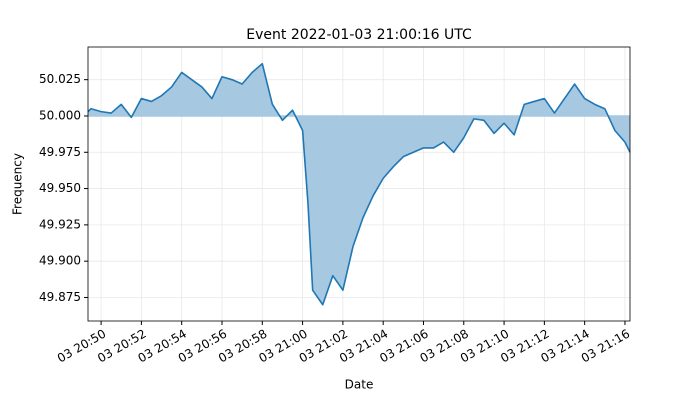  What do you see at coordinates (60, 152) in the screenshot?
I see `y-tick-label: 49.975` at bounding box center [60, 152].